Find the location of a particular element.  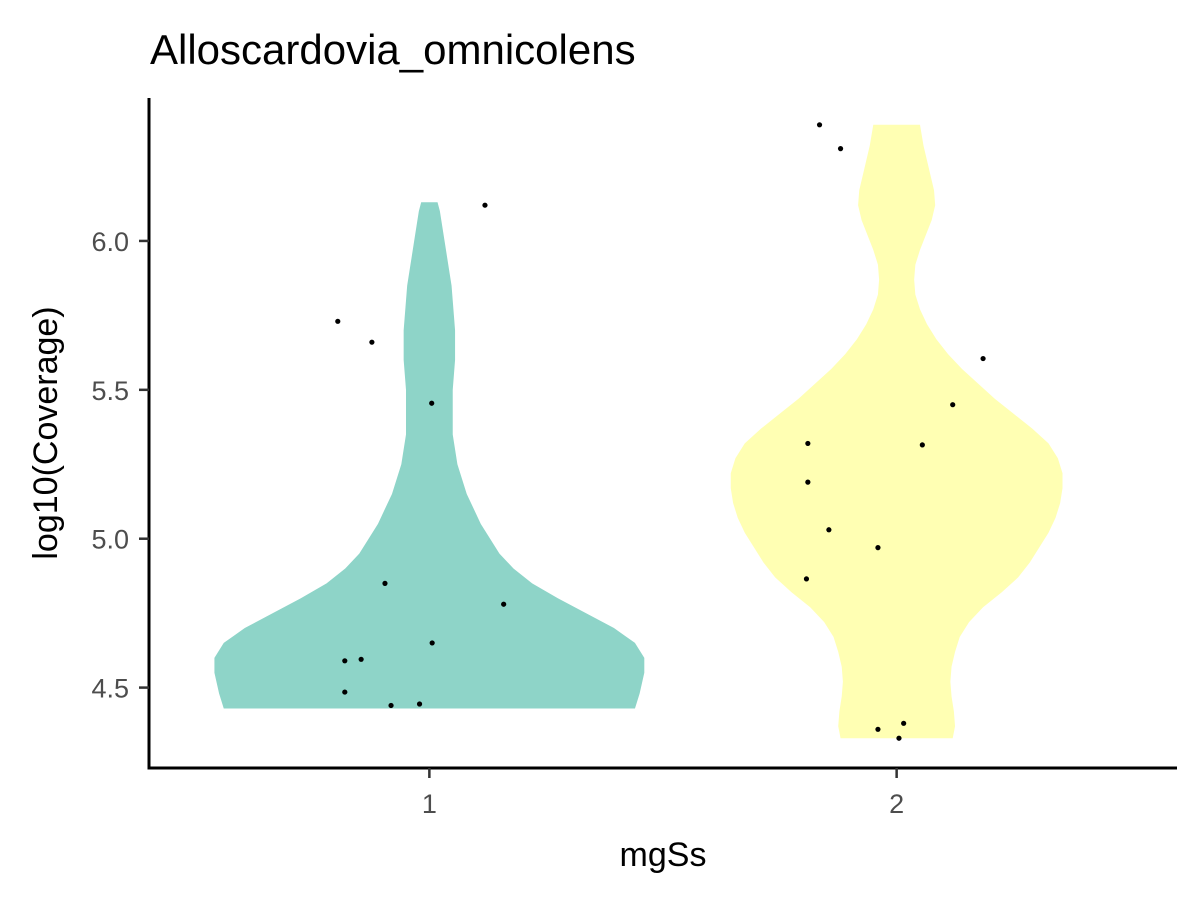

y-tick-label: 5.0 is located at coordinates (110, 540).